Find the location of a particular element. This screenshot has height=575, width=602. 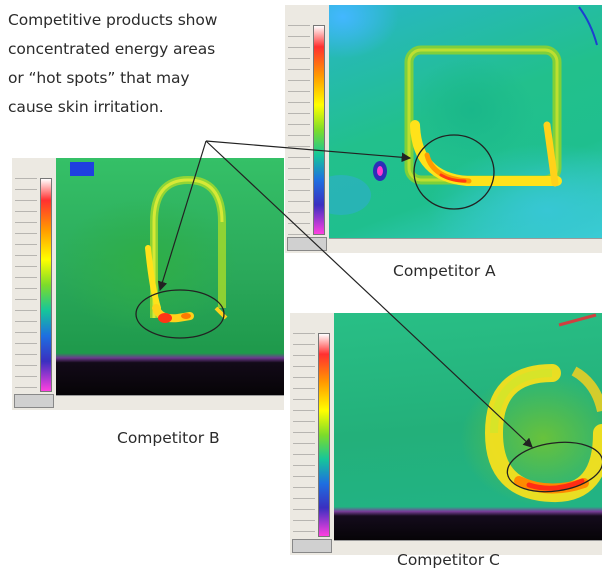

intro-line: or “hot spots” that may is located at coordinates (99, 78).